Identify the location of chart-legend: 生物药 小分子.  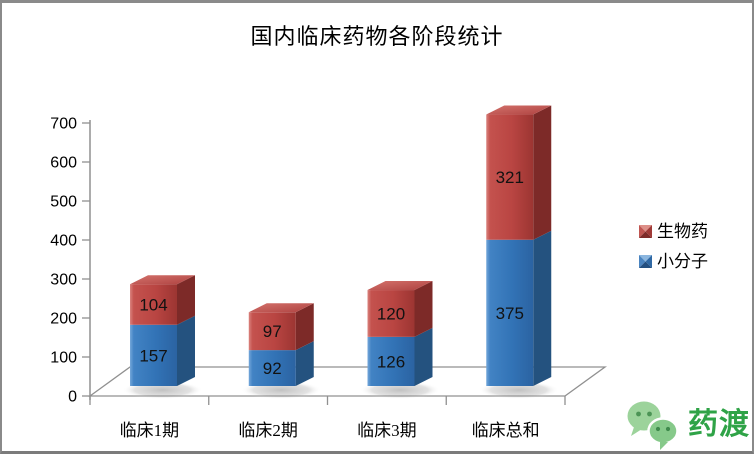
(673, 246).